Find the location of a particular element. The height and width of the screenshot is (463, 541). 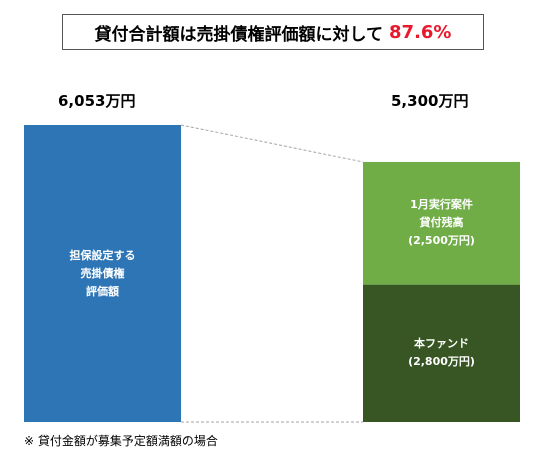

bar-segment-label-1-1: 1月実行案件 貸付残高 (2,500万円) is located at coordinates (441, 223).